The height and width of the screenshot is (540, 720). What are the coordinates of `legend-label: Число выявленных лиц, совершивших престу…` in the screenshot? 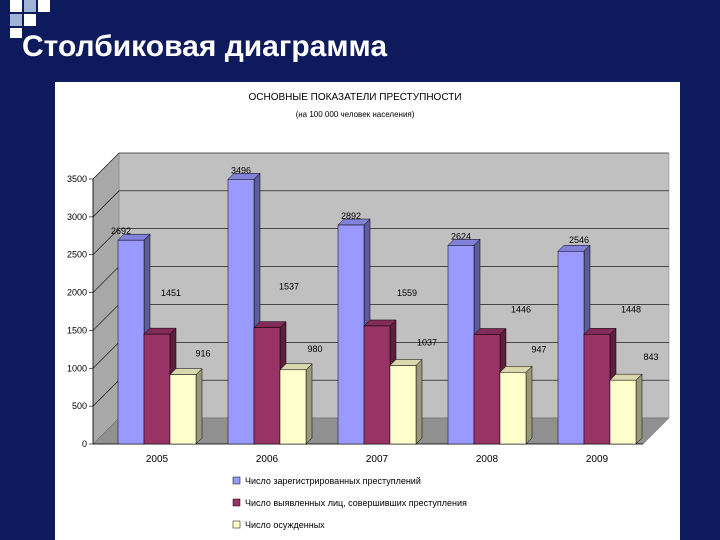 It's located at (356, 503).